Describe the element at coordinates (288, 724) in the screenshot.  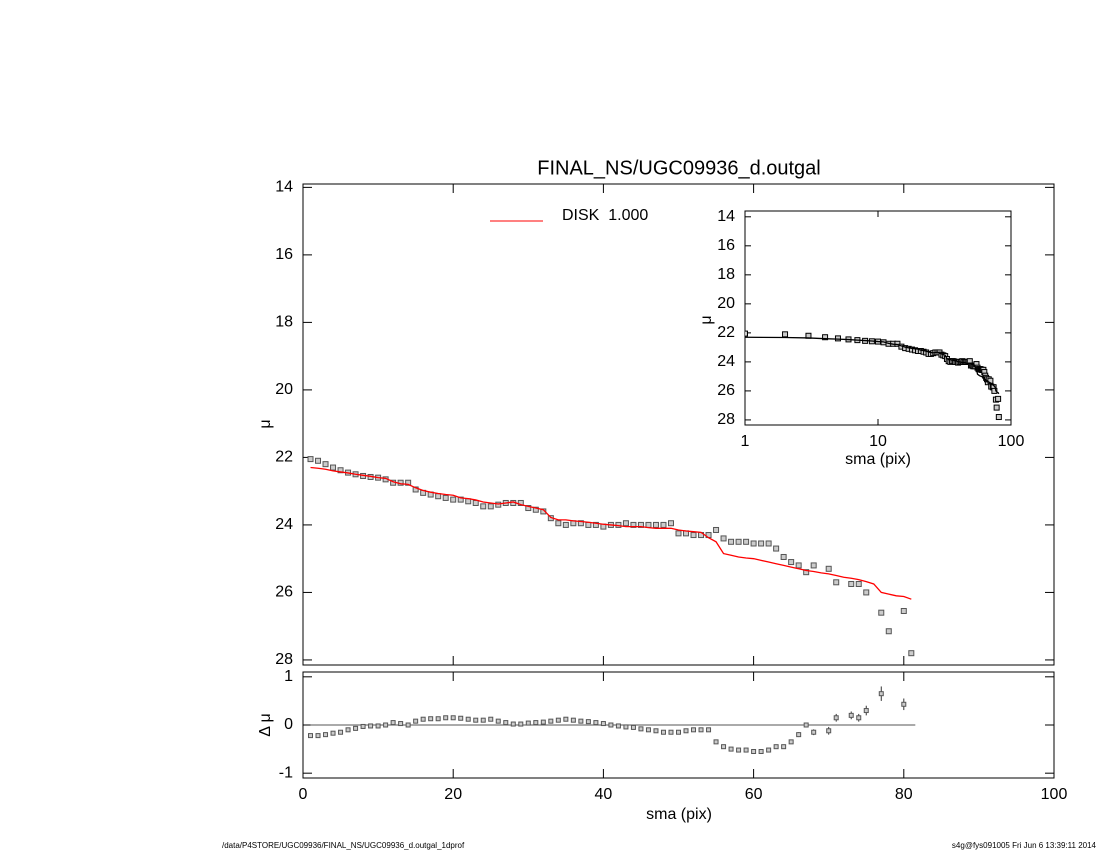
I see `y-tick-label: 0` at that location.